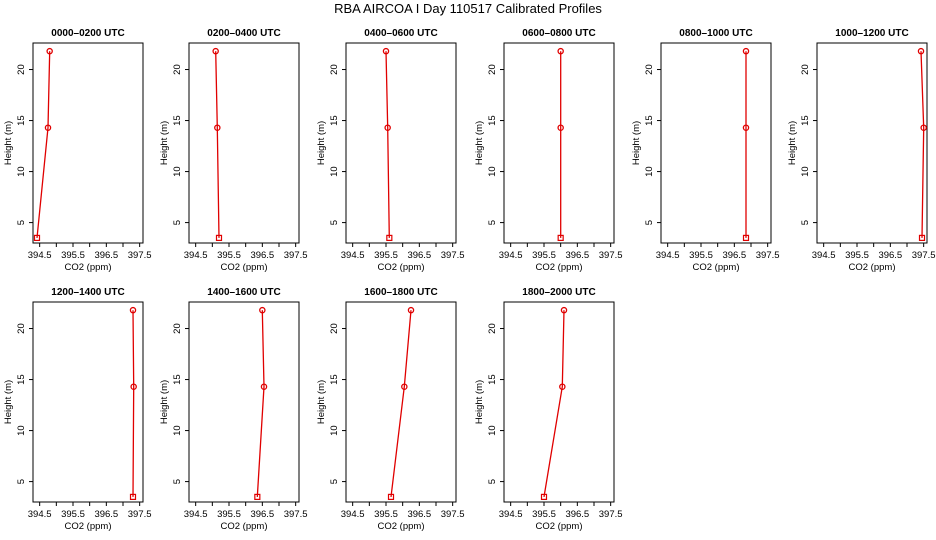 The width and height of the screenshot is (936, 540). What do you see at coordinates (400, 292) in the screenshot?
I see `panel-title: 1600–1800 UTC` at bounding box center [400, 292].